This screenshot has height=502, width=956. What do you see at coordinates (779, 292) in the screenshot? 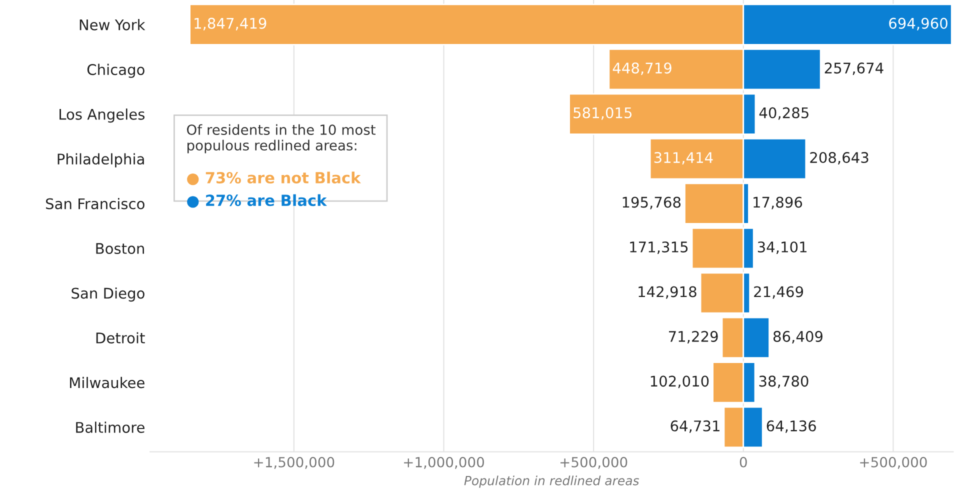
I see `data-label: 21,469` at bounding box center [779, 292].